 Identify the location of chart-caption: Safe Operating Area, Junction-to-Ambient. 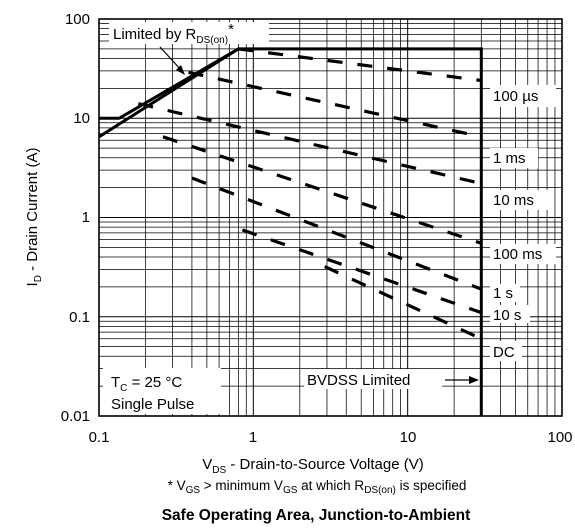
(316, 515).